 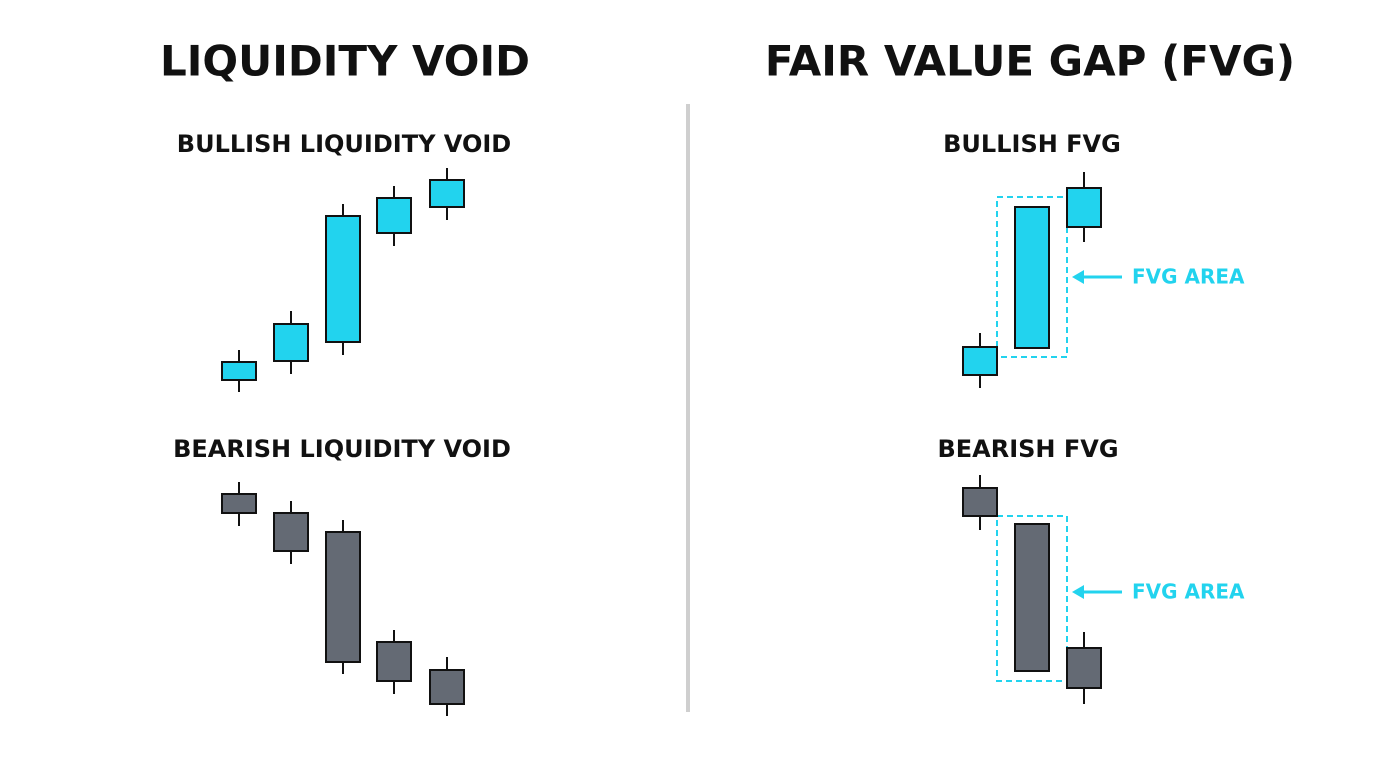 I want to click on section-title: FAIR VALUE GAP (FVG), so click(x=1030, y=61).